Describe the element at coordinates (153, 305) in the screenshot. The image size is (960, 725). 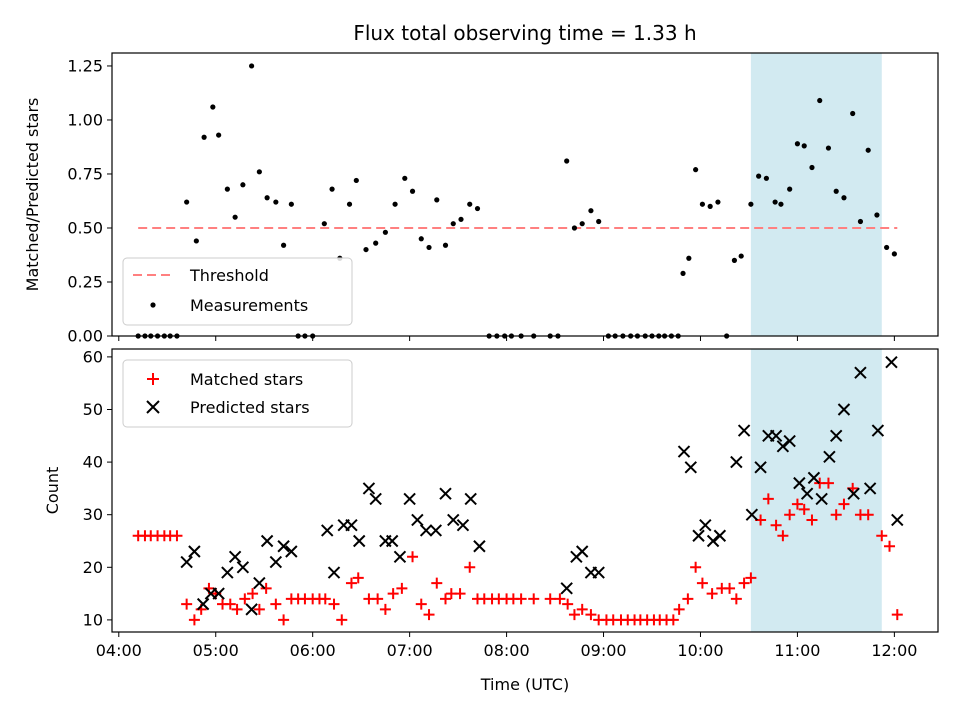
I see `legend-measurements-swatch` at that location.